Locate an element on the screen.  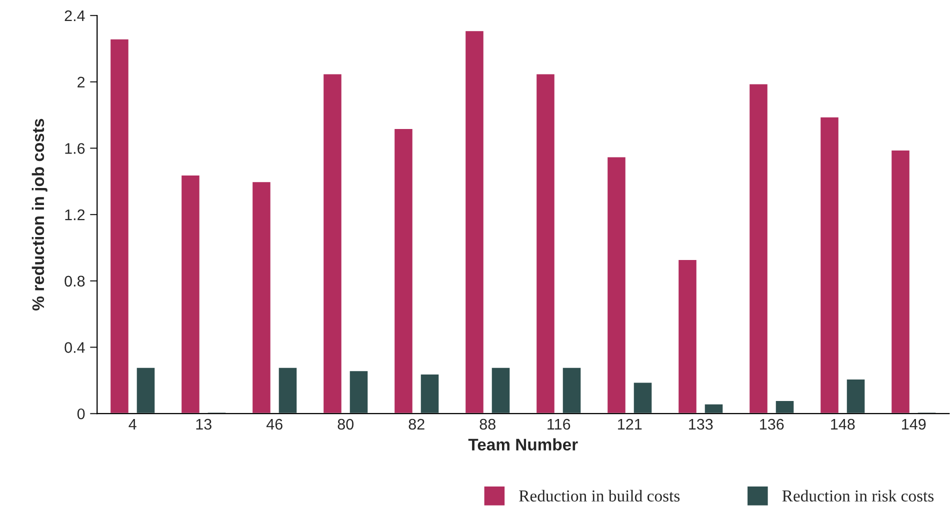
x-tick-label: 116 is located at coordinates (559, 424).